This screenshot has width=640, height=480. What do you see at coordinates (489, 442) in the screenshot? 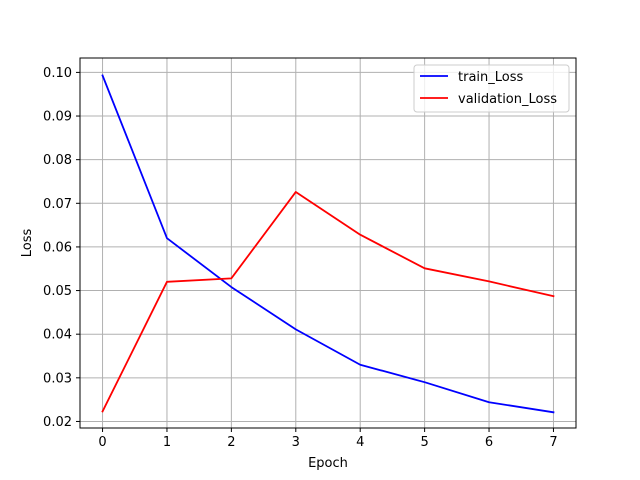
I see `x-tick-label: 6` at bounding box center [489, 442].